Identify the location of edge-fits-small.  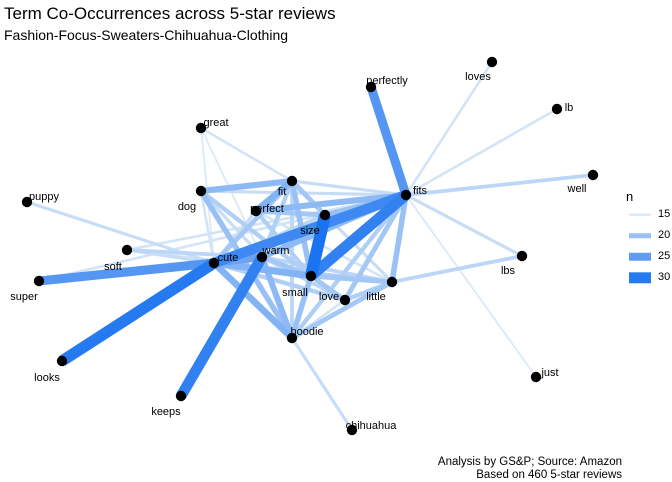
(358, 235).